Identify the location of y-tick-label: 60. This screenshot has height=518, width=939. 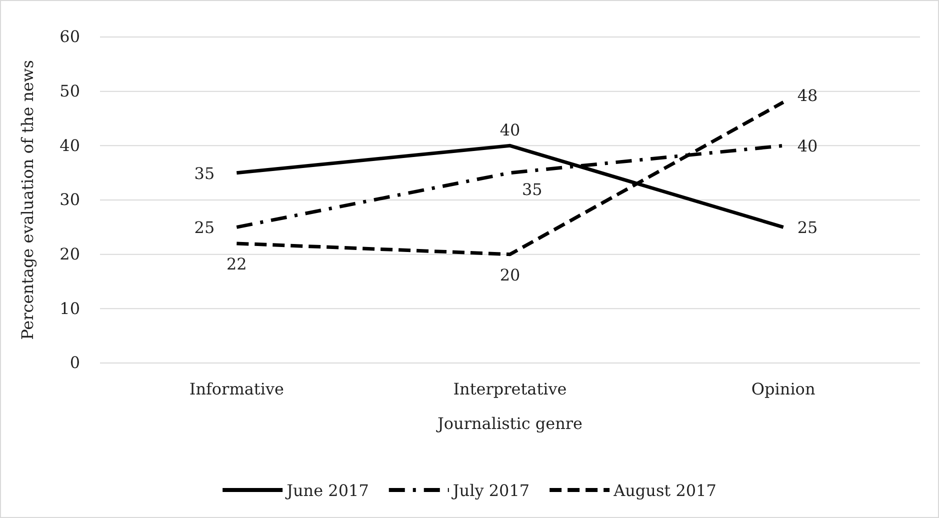
(70, 36).